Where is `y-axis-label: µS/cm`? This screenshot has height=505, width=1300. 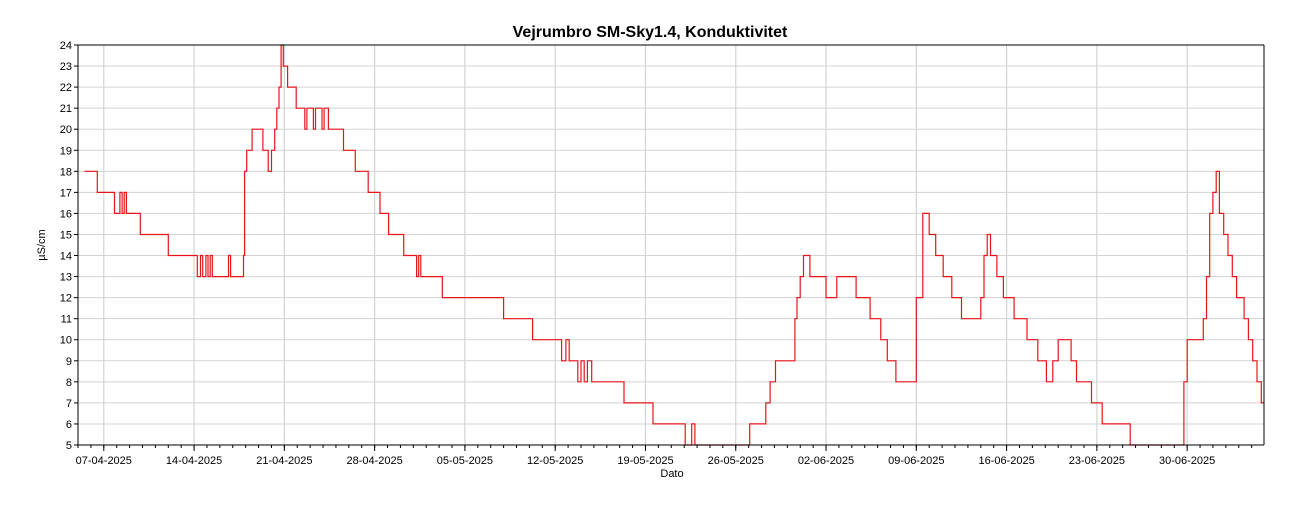
y-axis-label: µS/cm is located at coordinates (42, 244).